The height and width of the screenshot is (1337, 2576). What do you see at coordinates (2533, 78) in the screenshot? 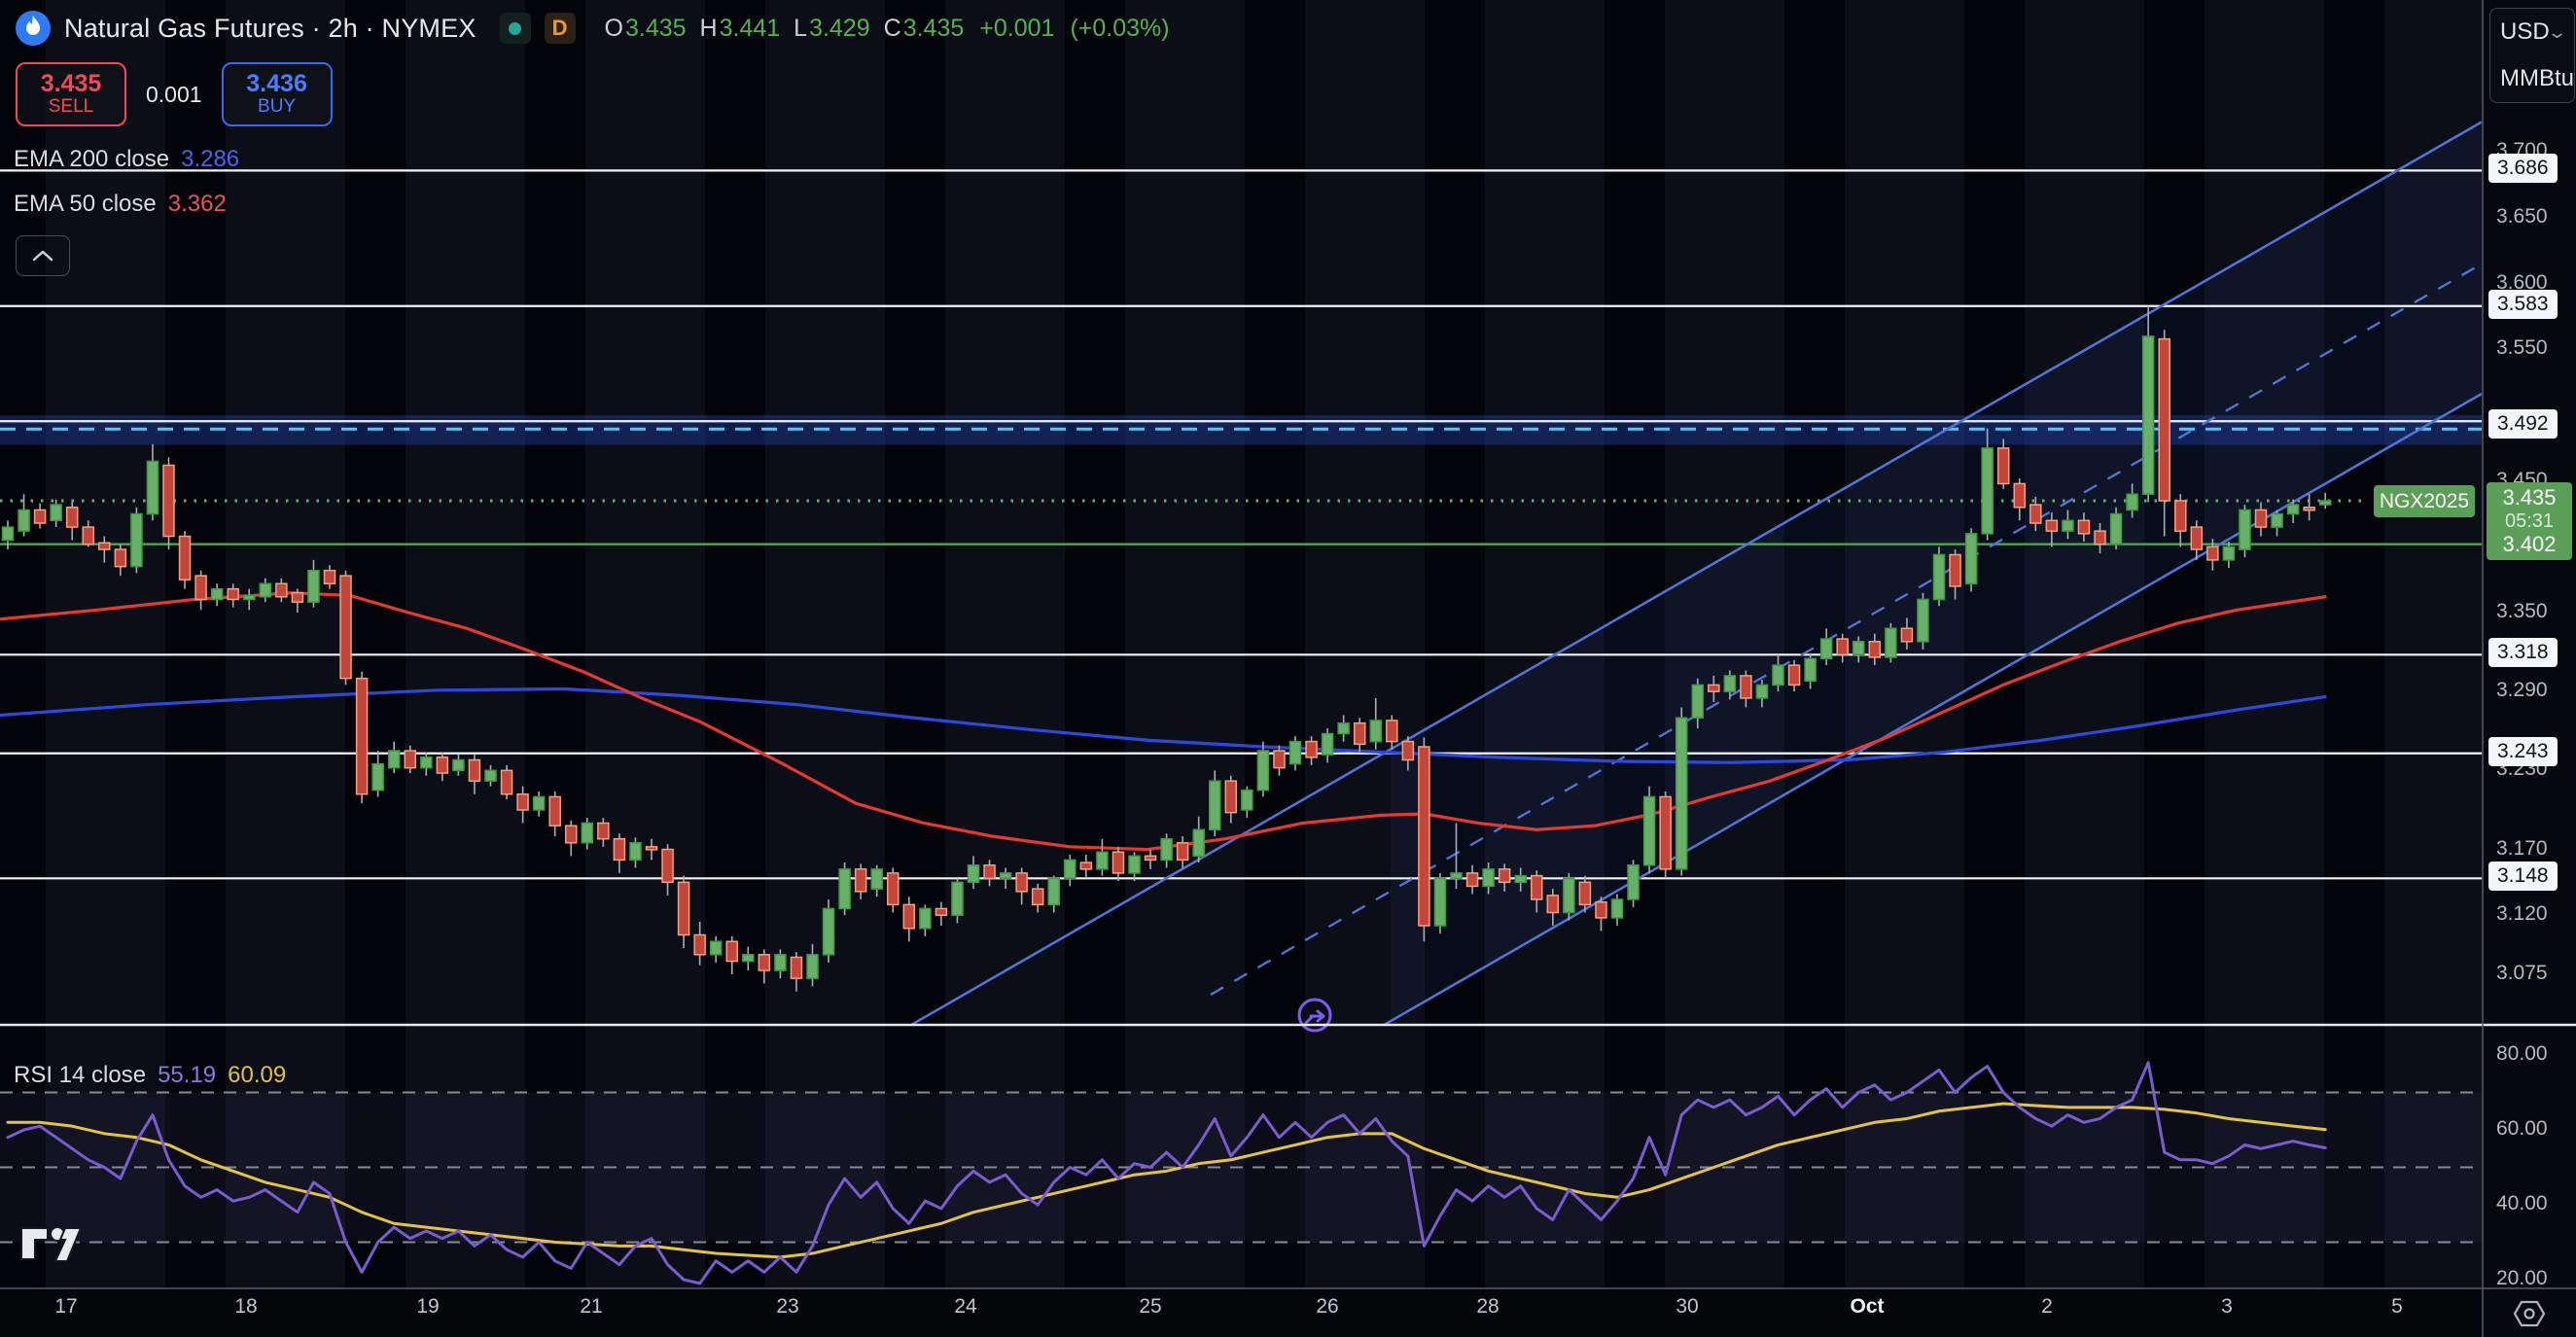
I see `unit-select: MMBtu⌄` at bounding box center [2533, 78].